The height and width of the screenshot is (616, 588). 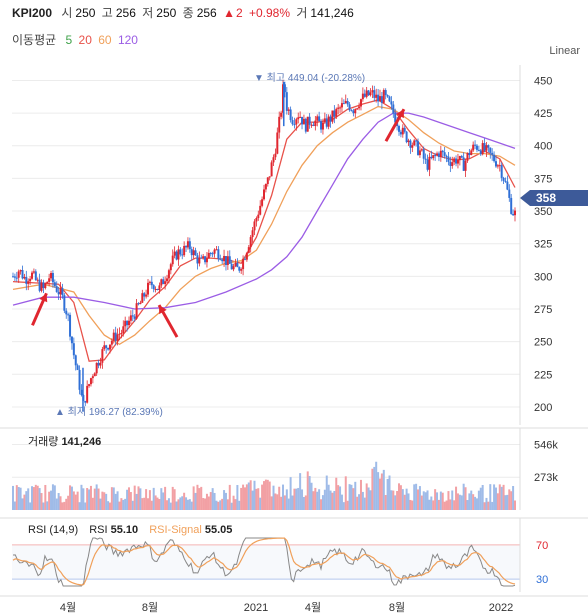 What do you see at coordinates (294, 604) in the screenshot?
I see `x-axis: 4월 8월 2021 4월 8월 2022` at bounding box center [294, 604].